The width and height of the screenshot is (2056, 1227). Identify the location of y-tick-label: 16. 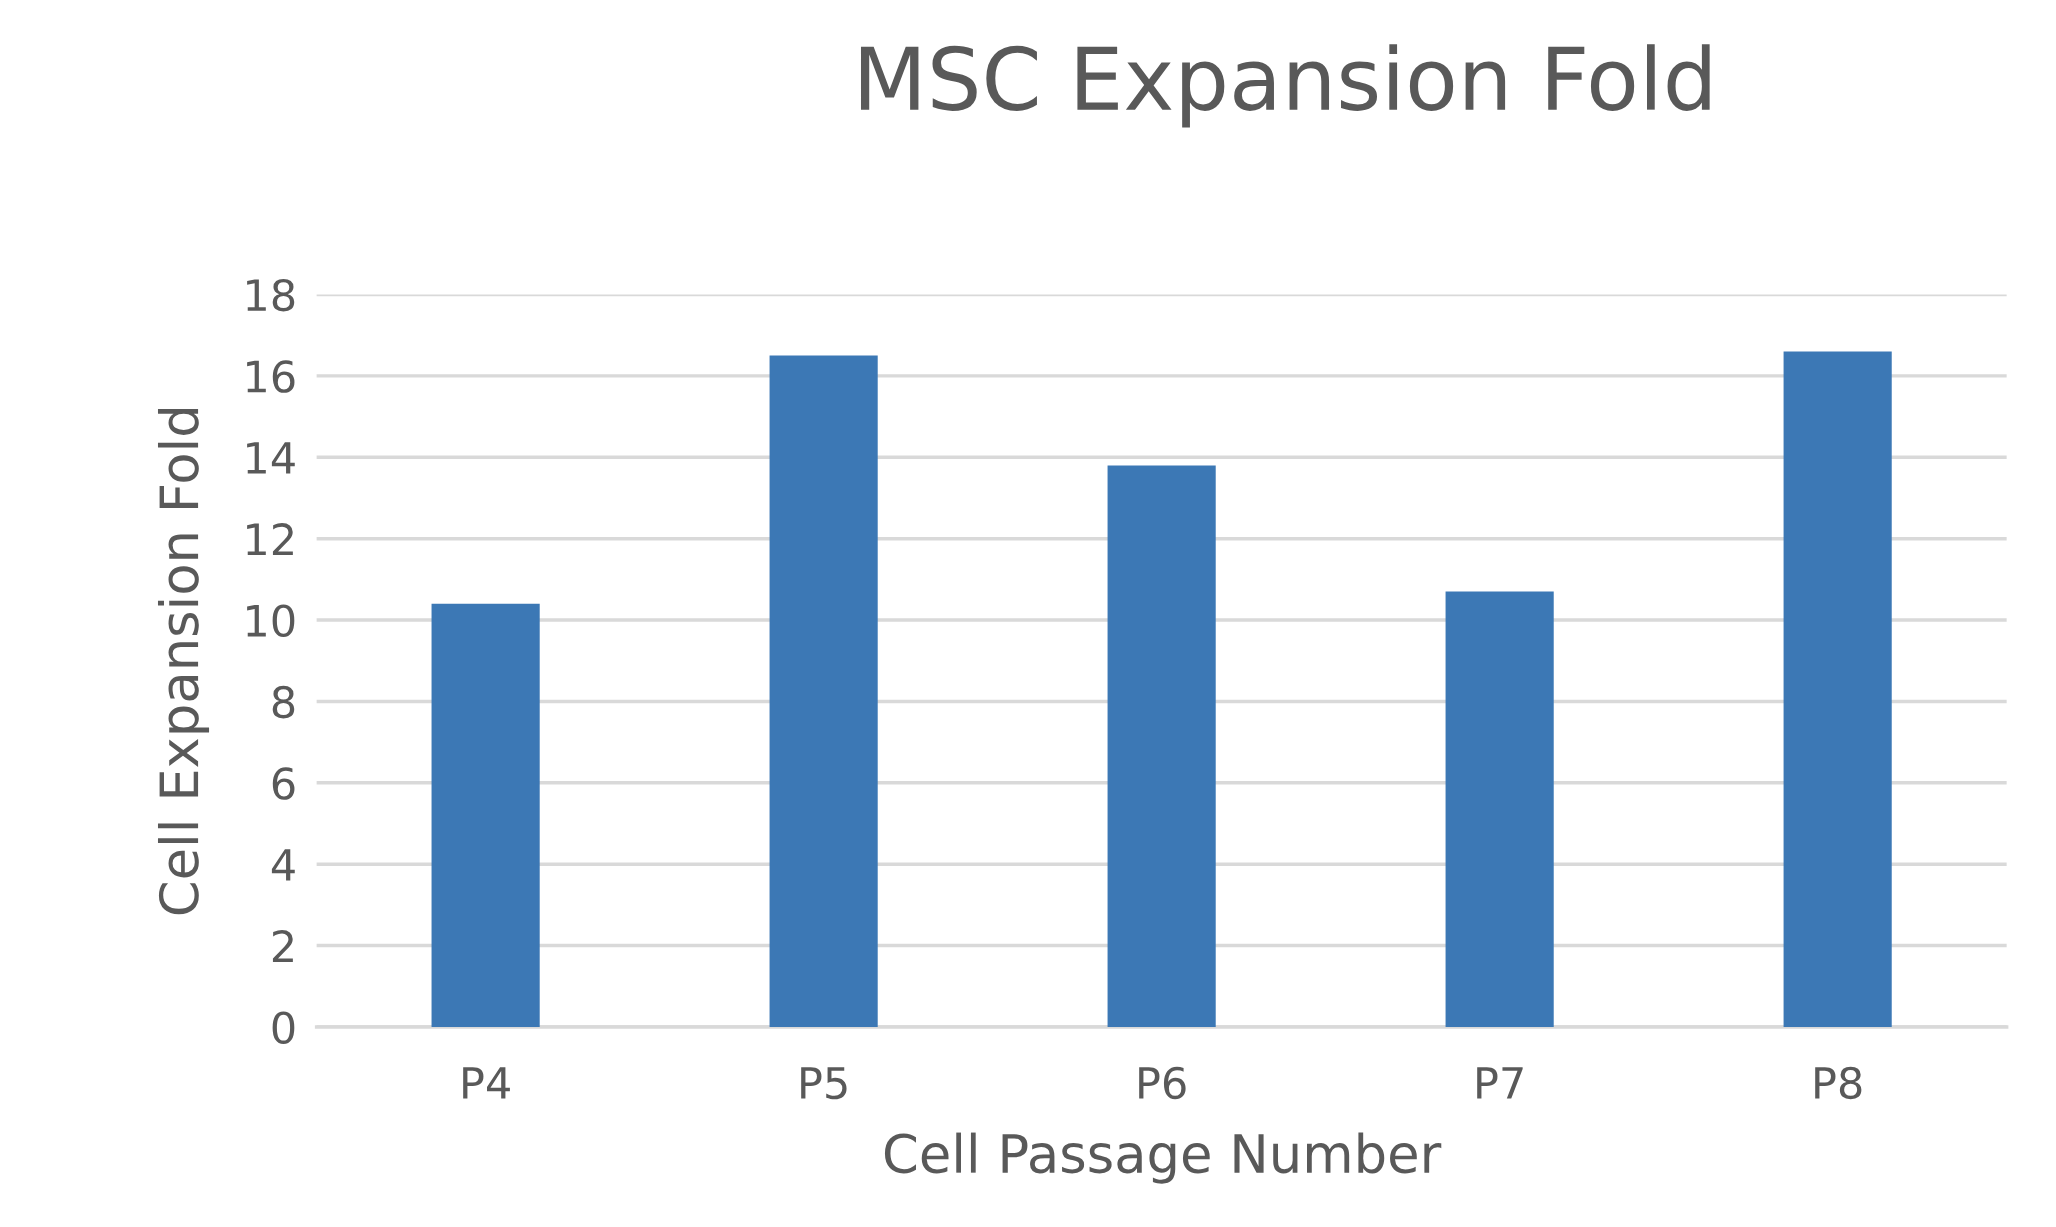
(271, 376).